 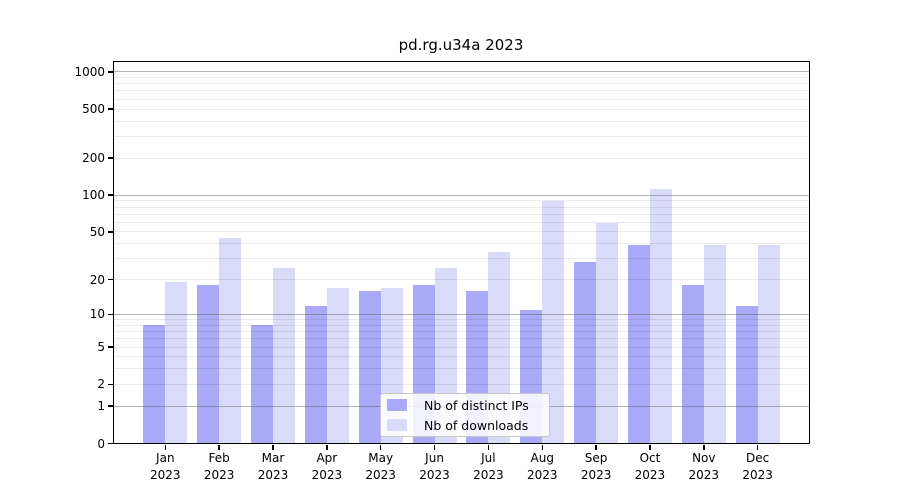 I want to click on legend-item-downloads: Nb of downloads, so click(x=468, y=425).